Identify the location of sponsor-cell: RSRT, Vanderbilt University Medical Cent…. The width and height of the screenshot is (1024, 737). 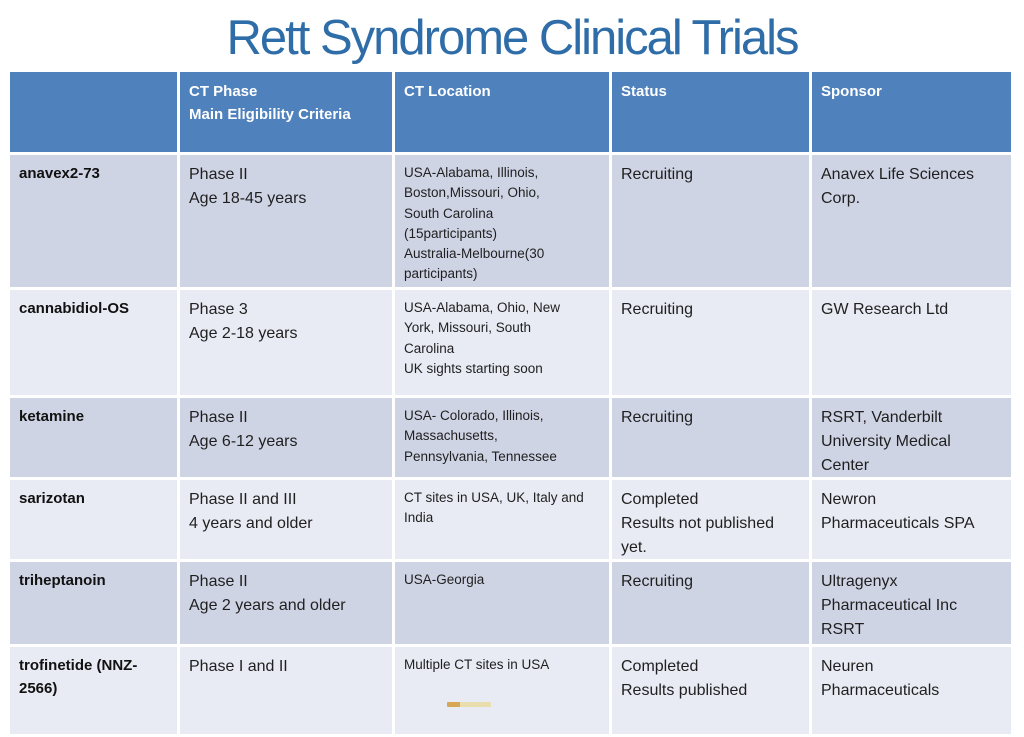
(913, 439).